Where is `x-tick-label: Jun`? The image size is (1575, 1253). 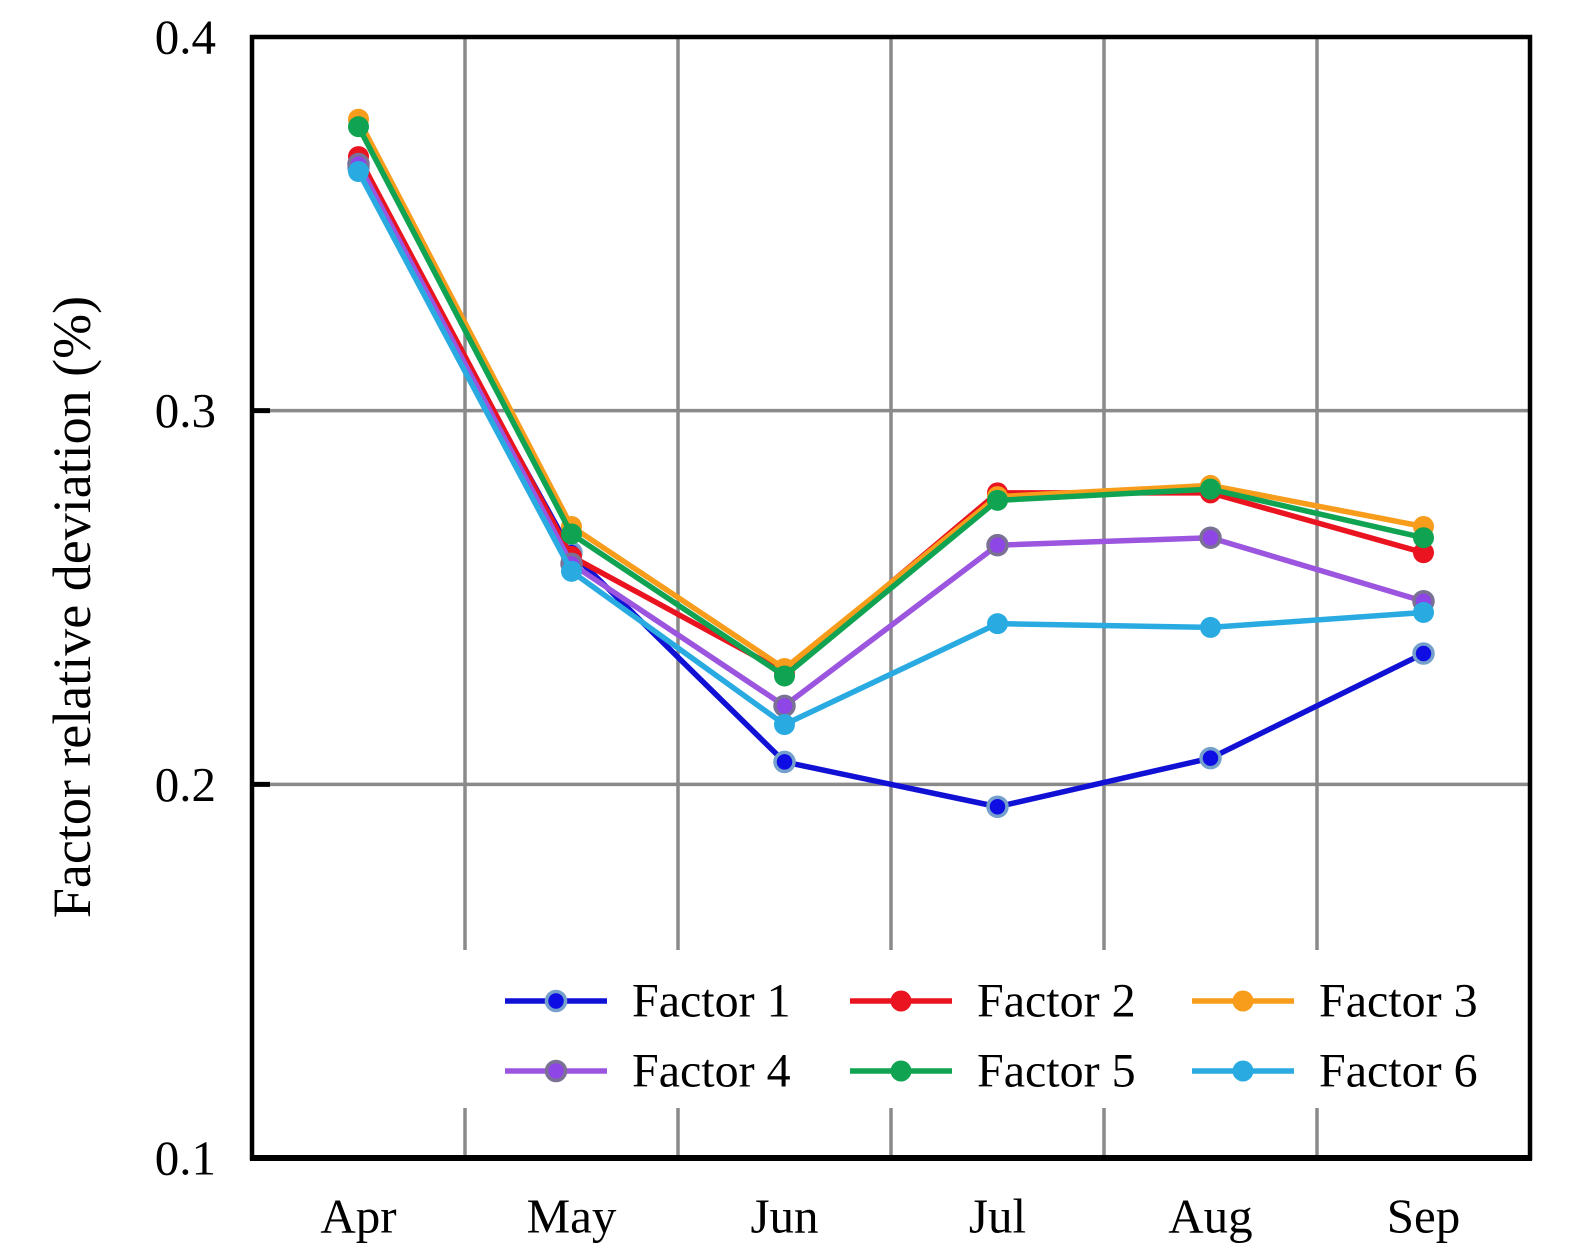 x-tick-label: Jun is located at coordinates (784, 1216).